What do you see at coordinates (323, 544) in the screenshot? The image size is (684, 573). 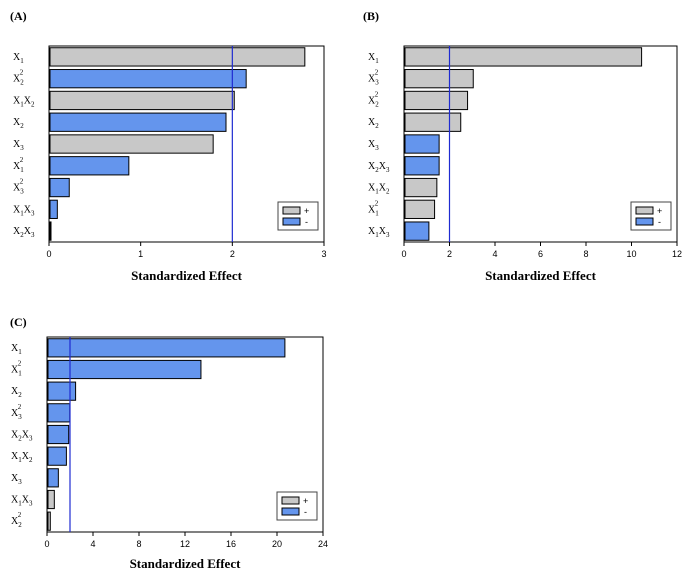 I see `x-tick-label: 24` at bounding box center [323, 544].